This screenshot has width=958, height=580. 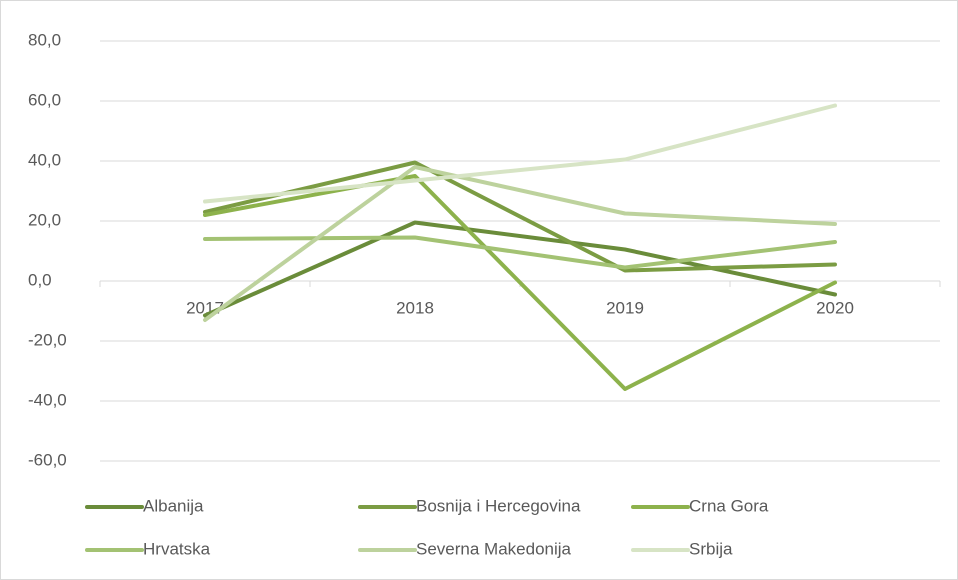 I want to click on y-tick-label: 0,0, so click(x=40, y=279).